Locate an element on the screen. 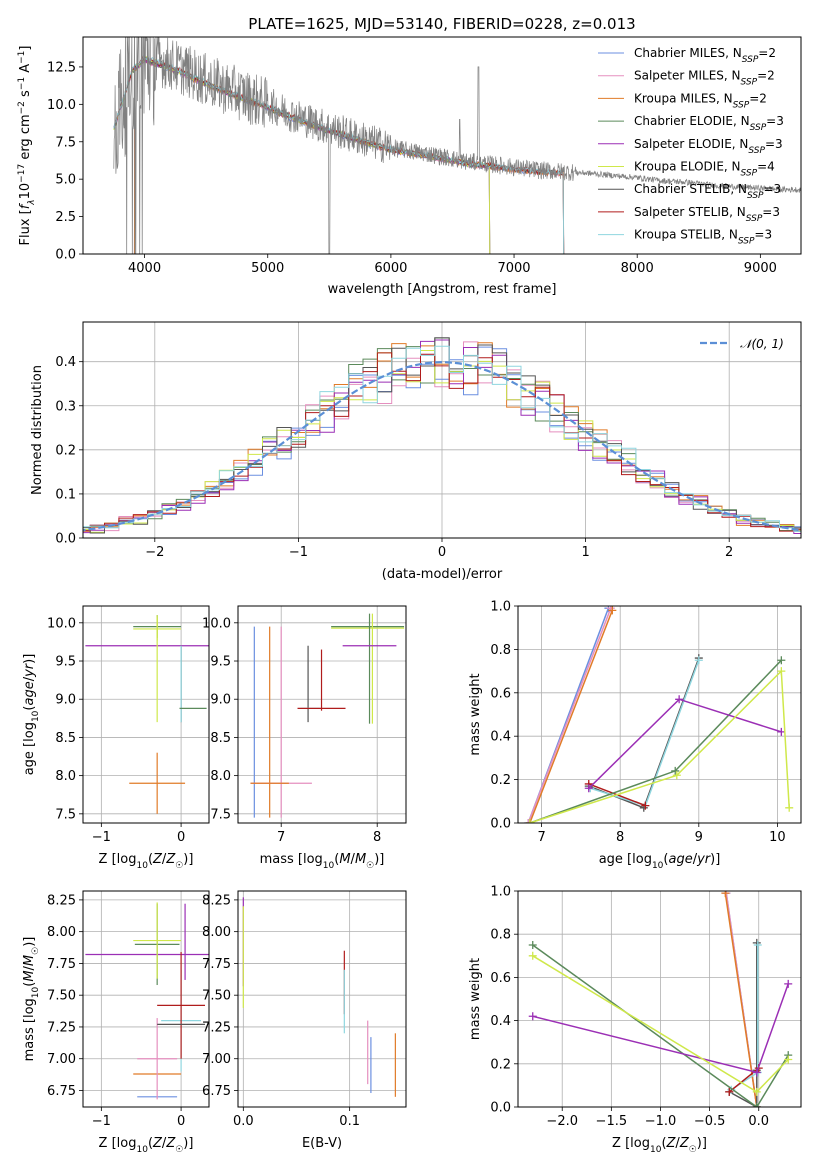 The image size is (819, 1170). panel-7: 0.0 0.1 6.75 7.00 7.25 7.50 7.75 8.00 8.25 E(B-V) is located at coordinates (304, 1020).